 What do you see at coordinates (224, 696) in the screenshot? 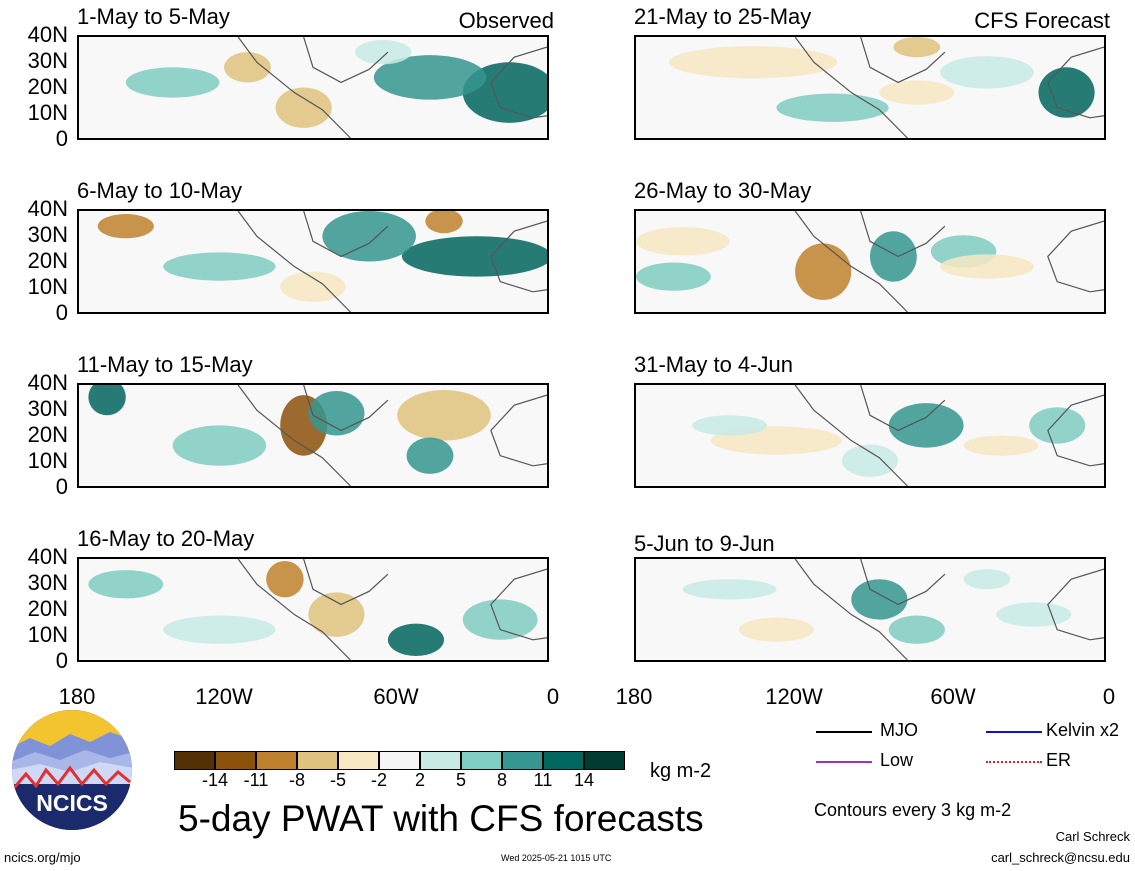
I see `lon-label-120w-left: 120W` at bounding box center [224, 696].